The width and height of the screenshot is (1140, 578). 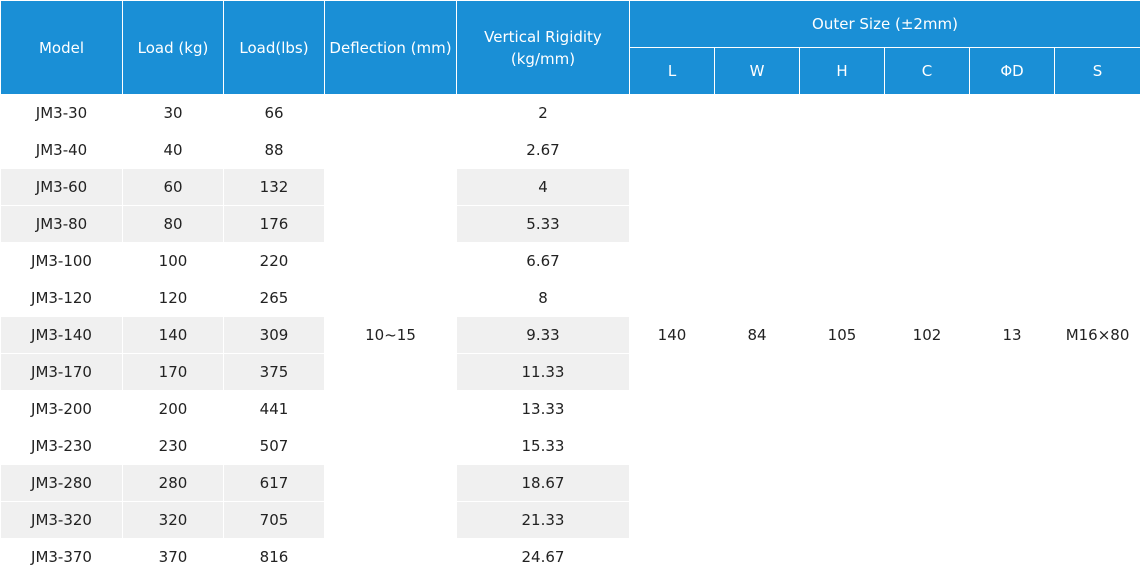 I want to click on cell-rigidity: 2.67, so click(x=543, y=150).